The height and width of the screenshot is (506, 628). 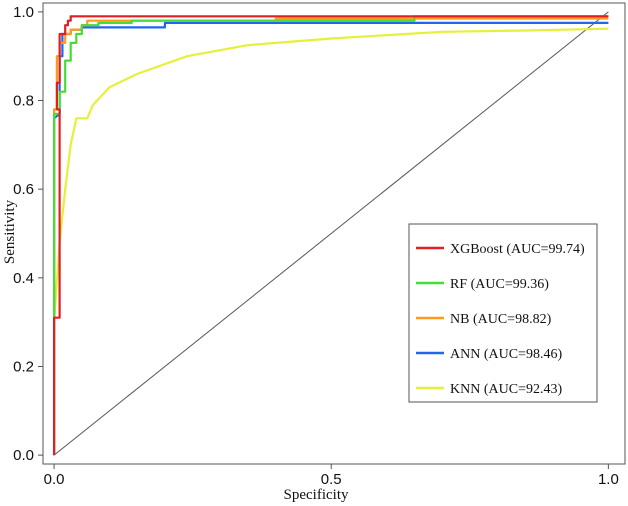 What do you see at coordinates (316, 495) in the screenshot?
I see `x-axis-label: Specificity` at bounding box center [316, 495].